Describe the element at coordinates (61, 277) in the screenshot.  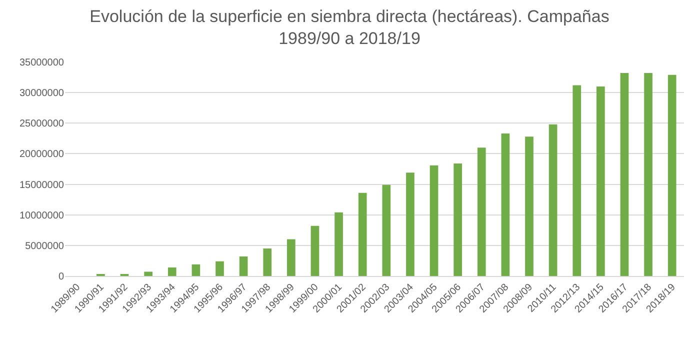
I see `y-tick-label: 0` at that location.